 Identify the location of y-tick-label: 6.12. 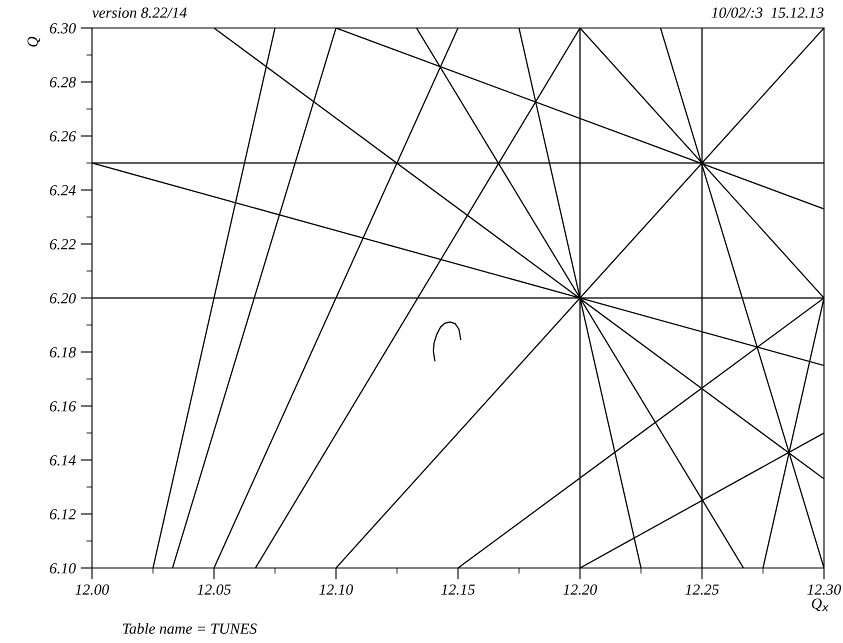
(63, 514).